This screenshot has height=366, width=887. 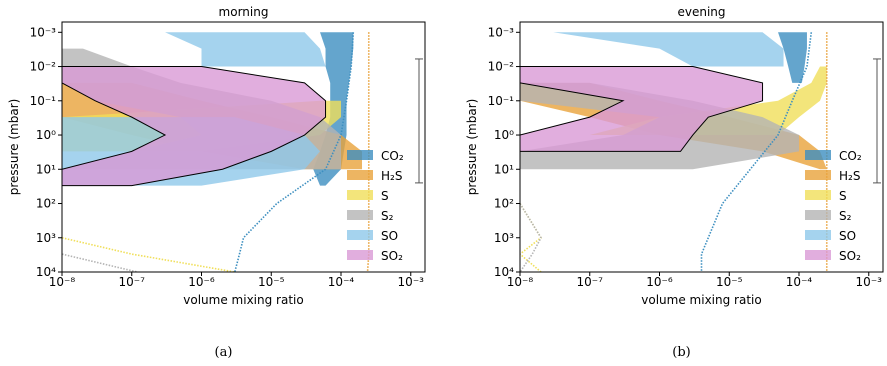 What do you see at coordinates (244, 12) in the screenshot?
I see `chart-title: morning` at bounding box center [244, 12].